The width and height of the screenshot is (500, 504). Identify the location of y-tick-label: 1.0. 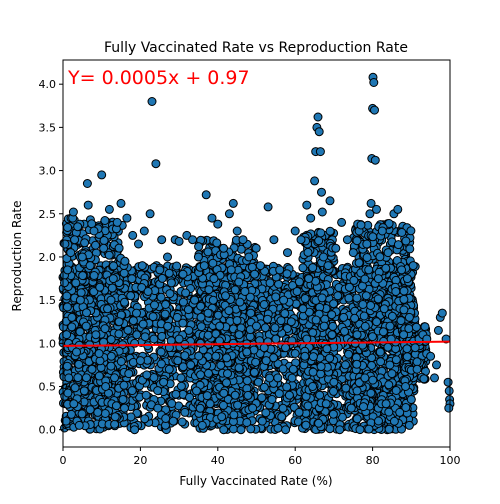
(48, 343).